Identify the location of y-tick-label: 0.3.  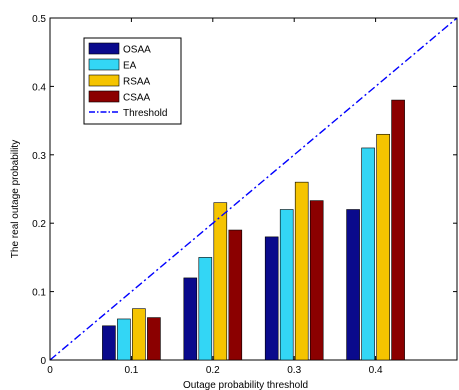
(39, 156).